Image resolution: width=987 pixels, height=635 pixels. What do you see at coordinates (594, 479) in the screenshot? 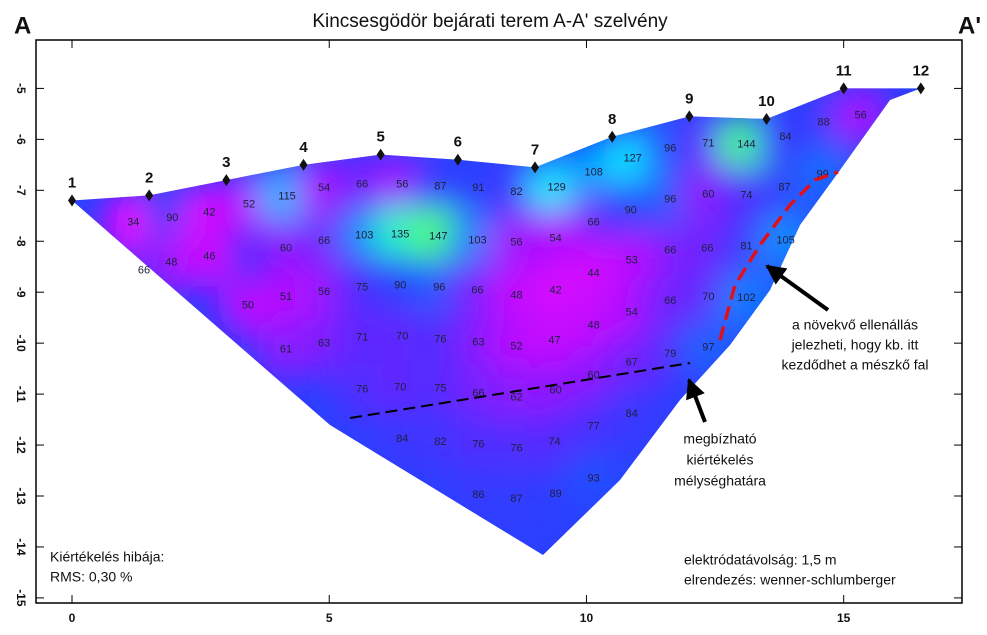
I see `value-label: 93` at bounding box center [594, 479].